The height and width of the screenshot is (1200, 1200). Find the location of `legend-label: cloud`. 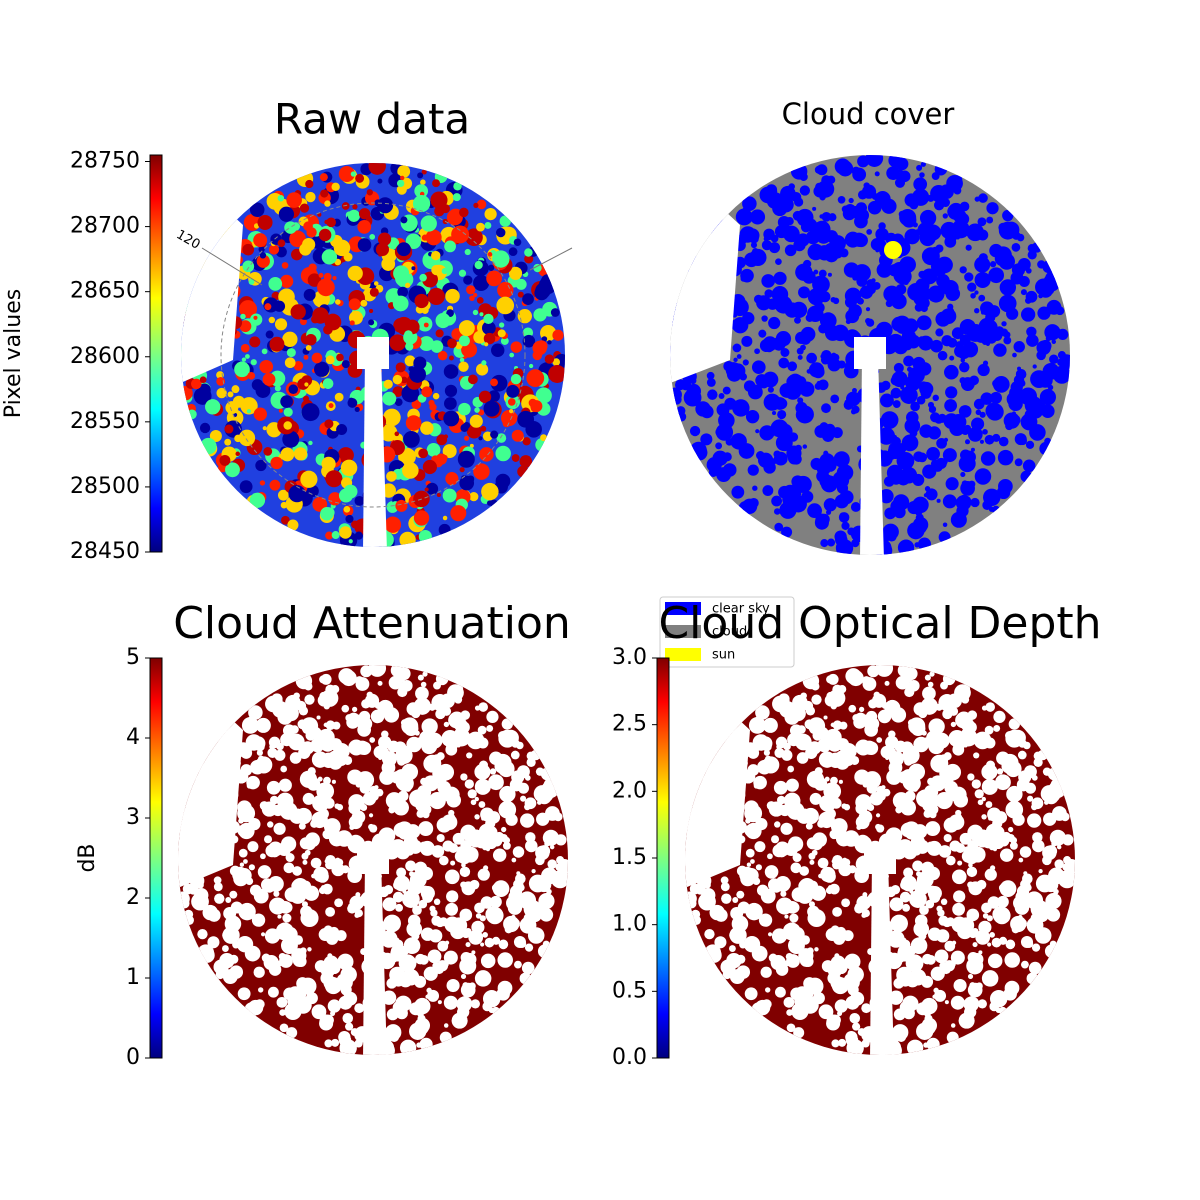

legend-label: cloud is located at coordinates (729, 632).